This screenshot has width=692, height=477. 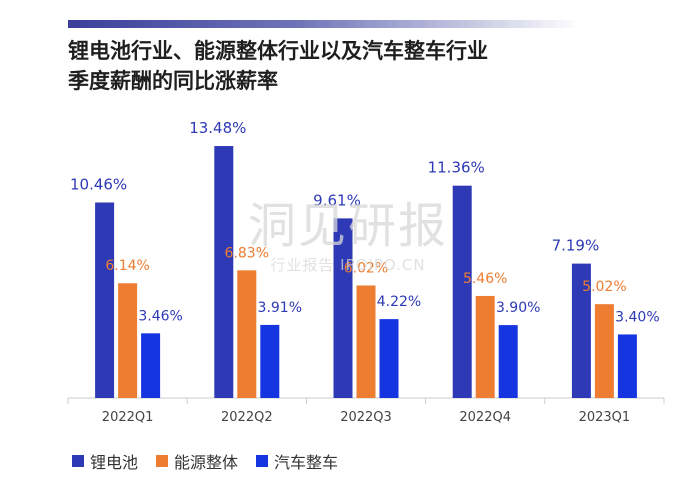 I want to click on data-label-energy: 6.14%, so click(x=127, y=266).